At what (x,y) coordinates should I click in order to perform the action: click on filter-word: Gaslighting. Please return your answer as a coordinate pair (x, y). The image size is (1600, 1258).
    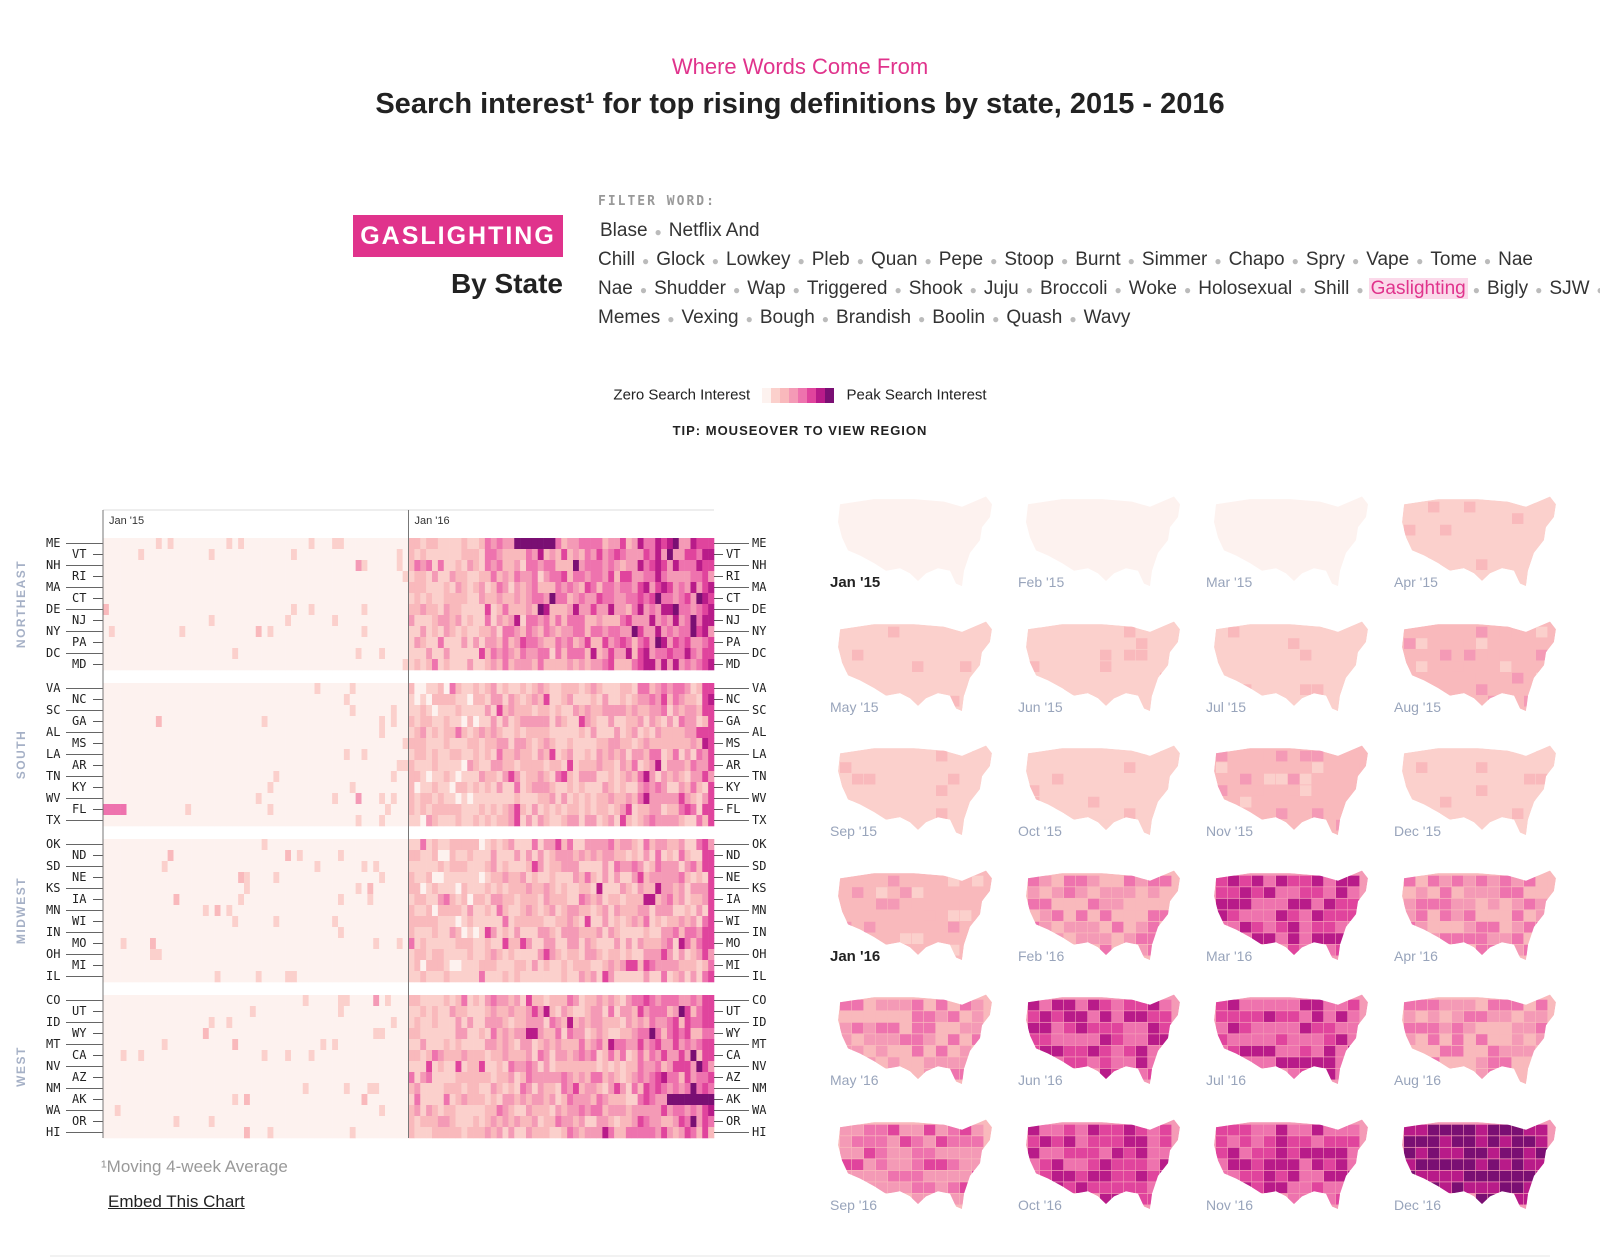
    Looking at the image, I should click on (1418, 288).